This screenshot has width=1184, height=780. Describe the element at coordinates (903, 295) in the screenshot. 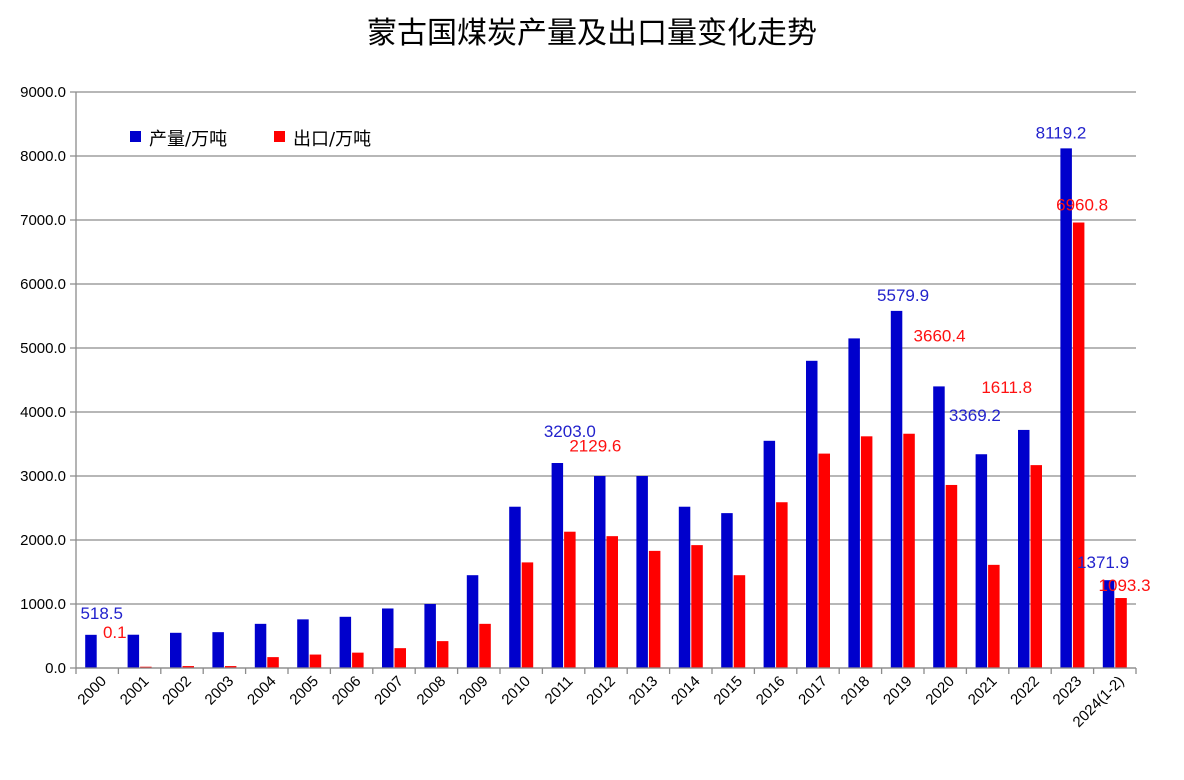

I see `data-label: 5579.9` at that location.